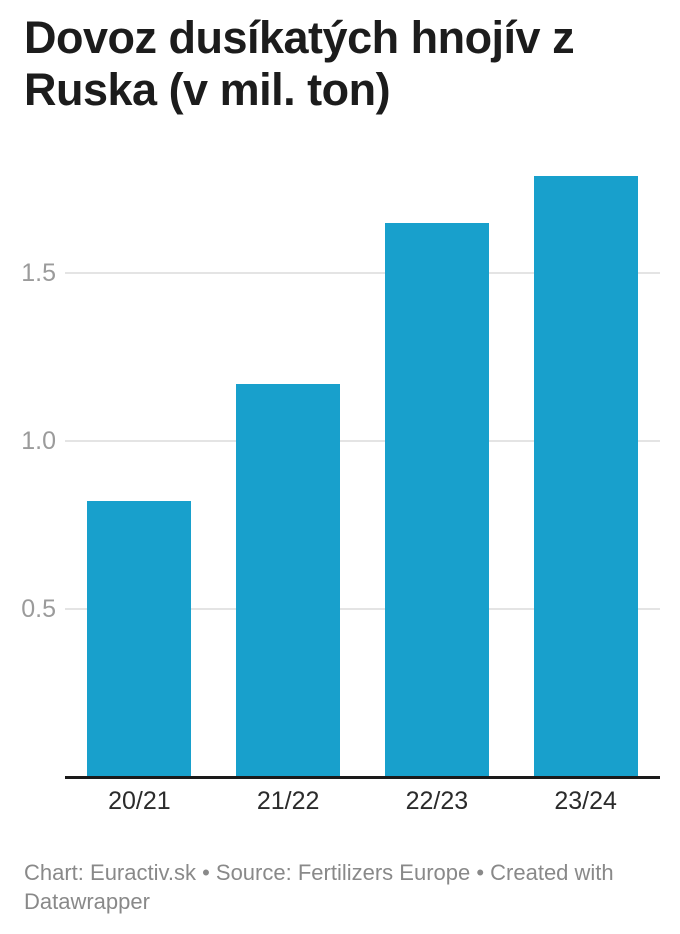  What do you see at coordinates (288, 801) in the screenshot?
I see `x-axis-label-21/22: 21/22` at bounding box center [288, 801].